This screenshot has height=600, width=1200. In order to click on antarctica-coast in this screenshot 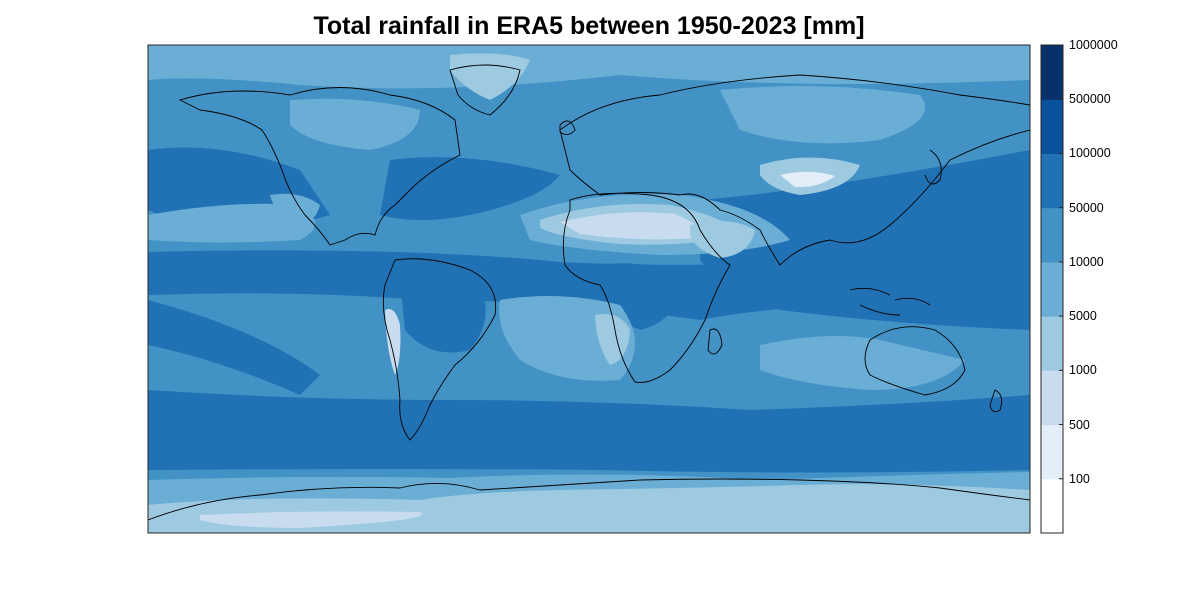, I will do `click(589, 499)`.